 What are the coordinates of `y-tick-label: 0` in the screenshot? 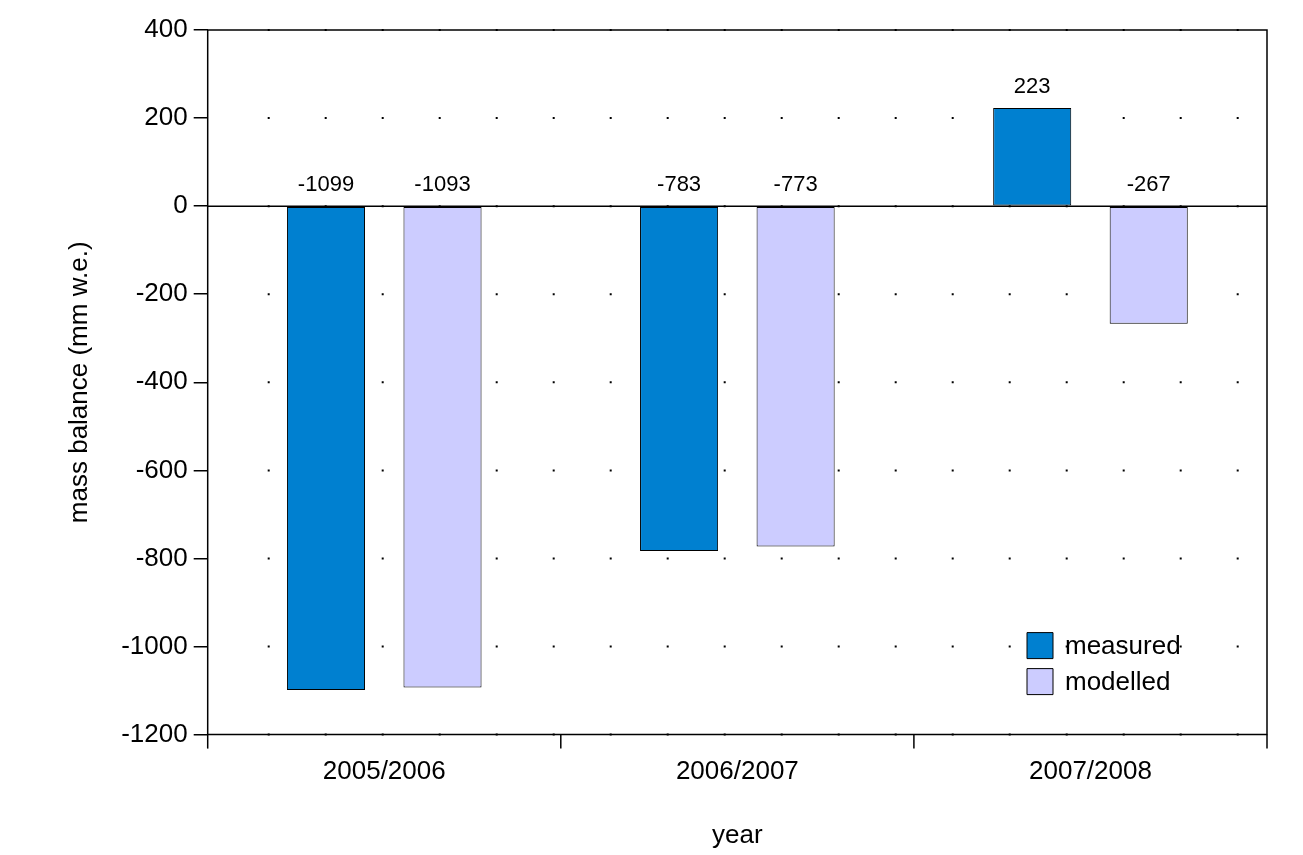 It's located at (180, 204).